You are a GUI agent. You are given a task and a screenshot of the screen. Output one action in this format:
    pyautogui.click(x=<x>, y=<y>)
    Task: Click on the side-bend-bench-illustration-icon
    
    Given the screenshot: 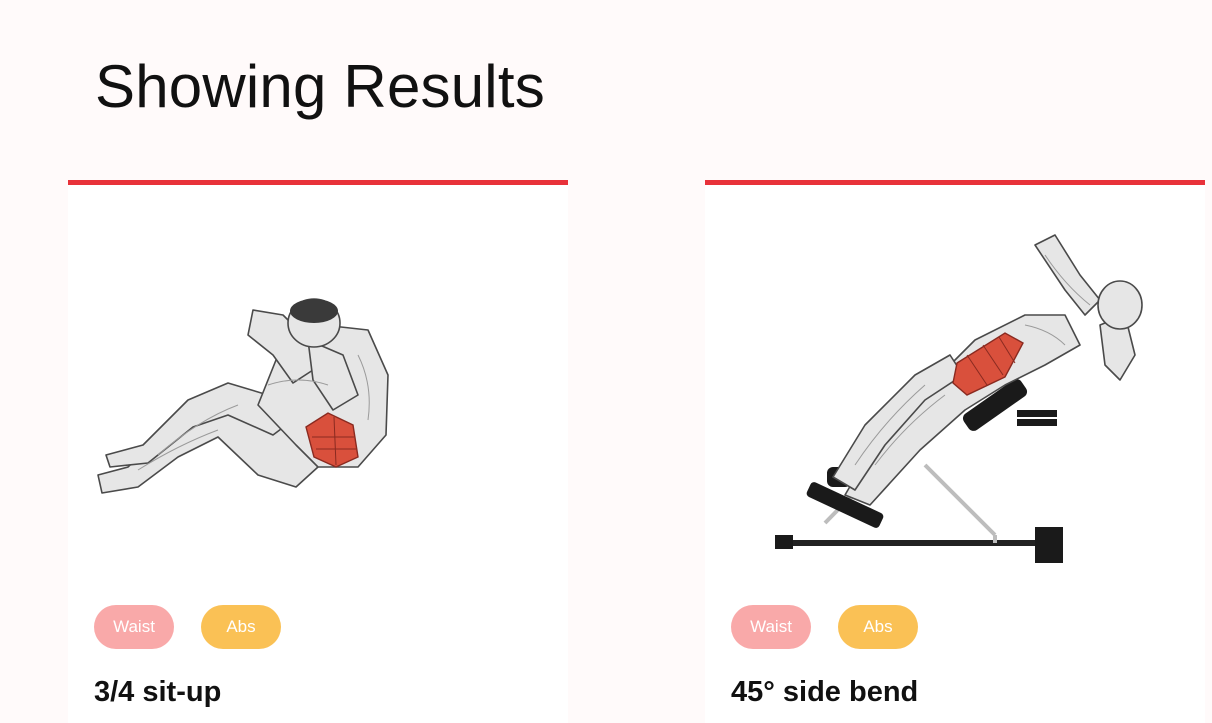 What is the action you would take?
    pyautogui.click(x=959, y=398)
    